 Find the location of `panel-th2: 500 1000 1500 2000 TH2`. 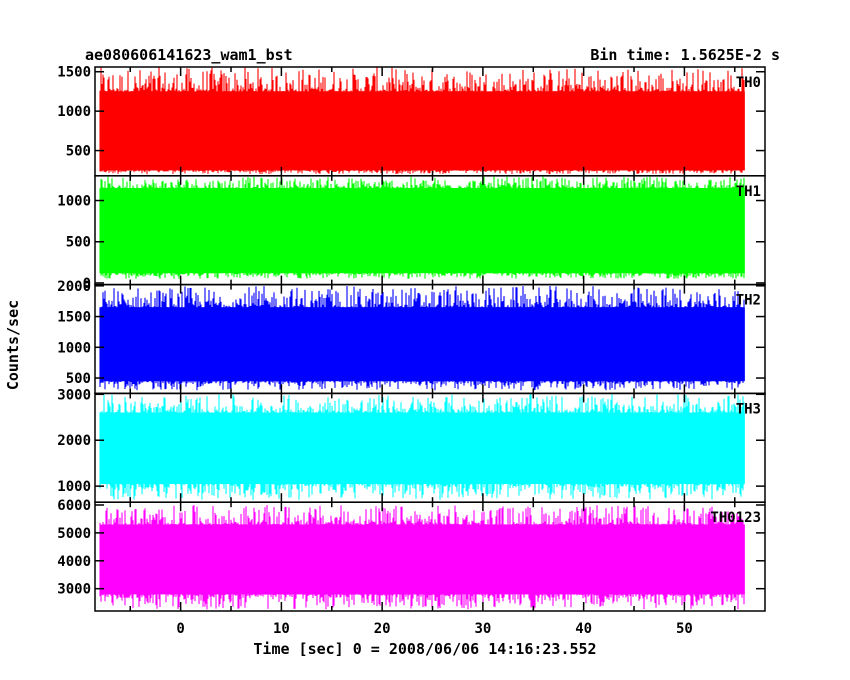

panel-th2: 500 1000 1500 2000 TH2 is located at coordinates (411, 337).